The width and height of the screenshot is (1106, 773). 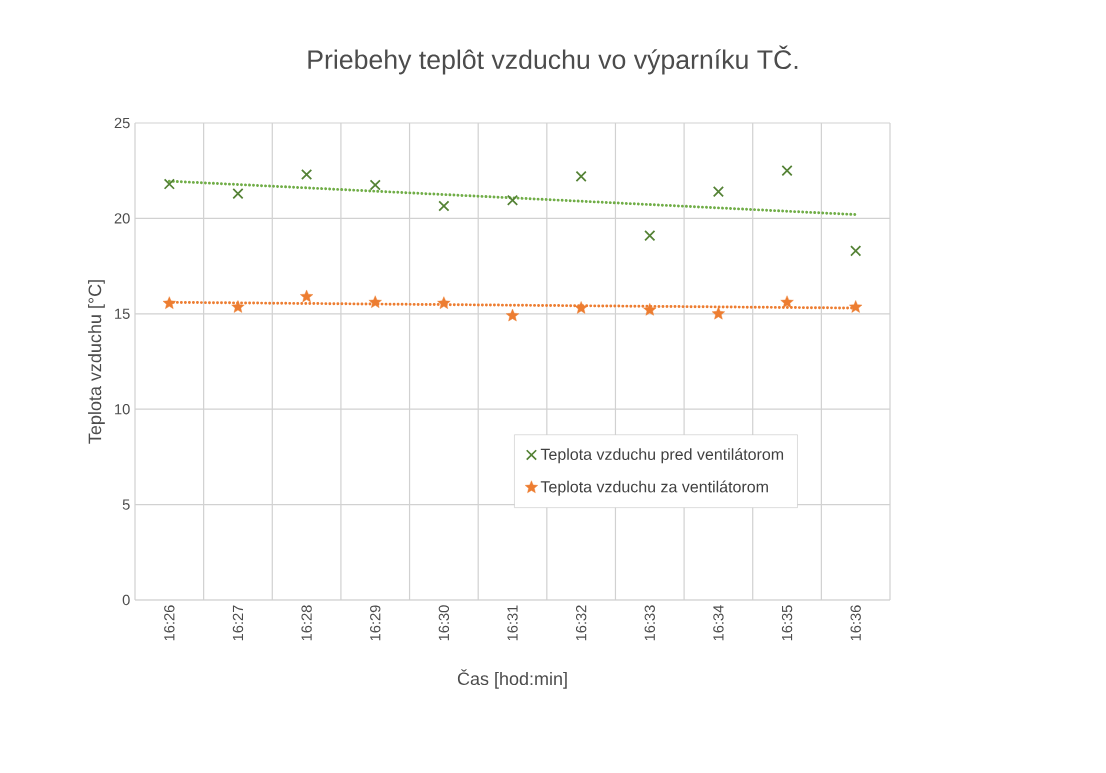 What do you see at coordinates (553, 60) in the screenshot?
I see `chart-title: Priebehy teplôt vzduchu vo výparníku TČ.` at bounding box center [553, 60].